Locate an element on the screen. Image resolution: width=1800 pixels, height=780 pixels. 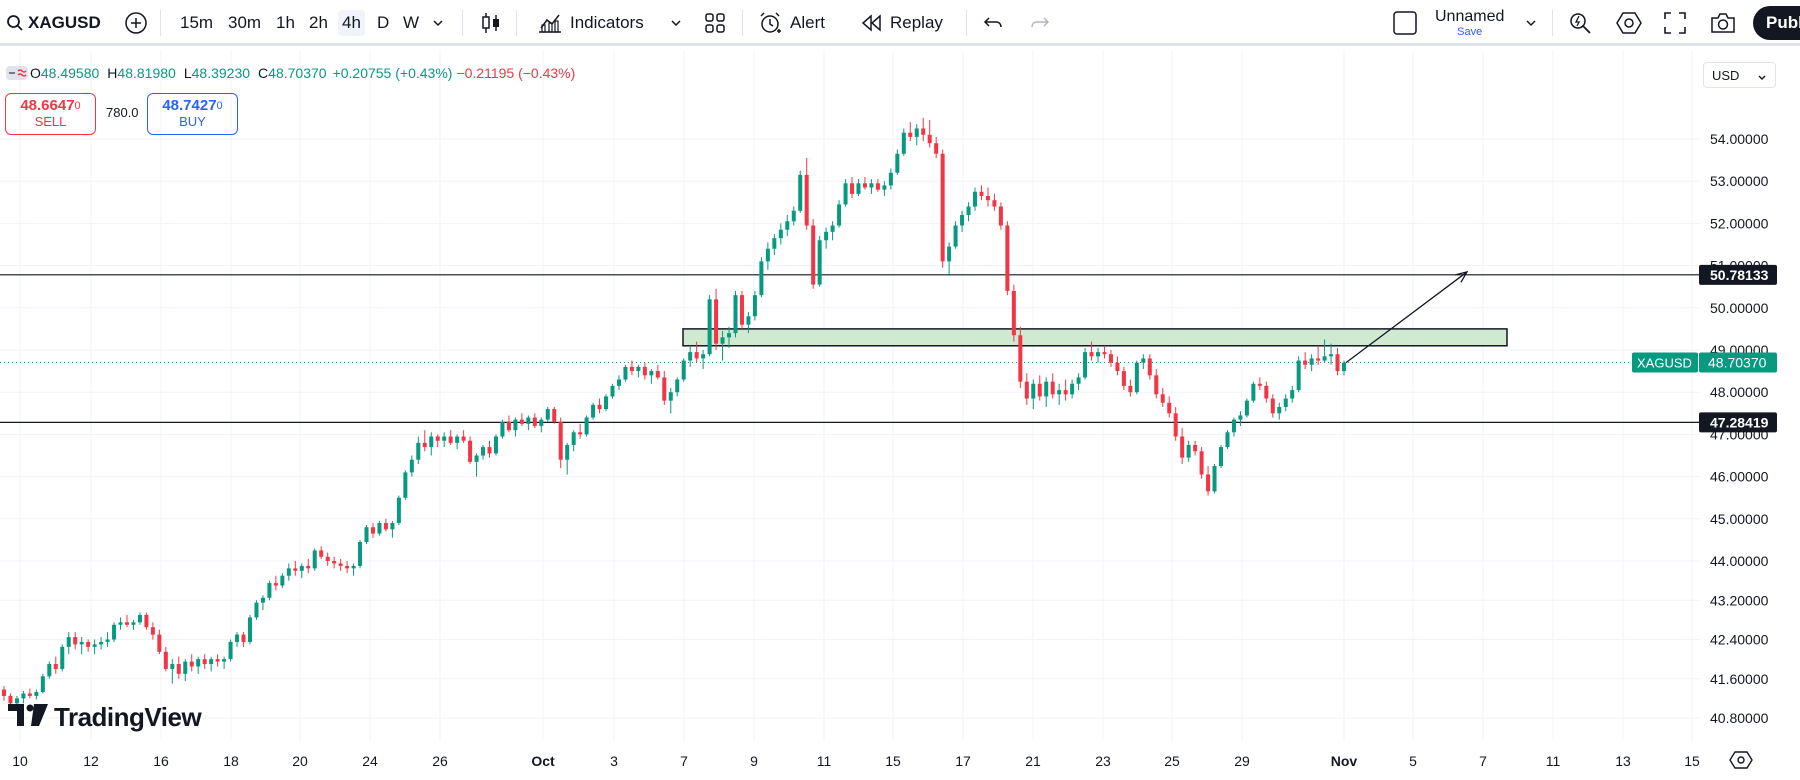
layout-save-label: Save is located at coordinates (1470, 32).